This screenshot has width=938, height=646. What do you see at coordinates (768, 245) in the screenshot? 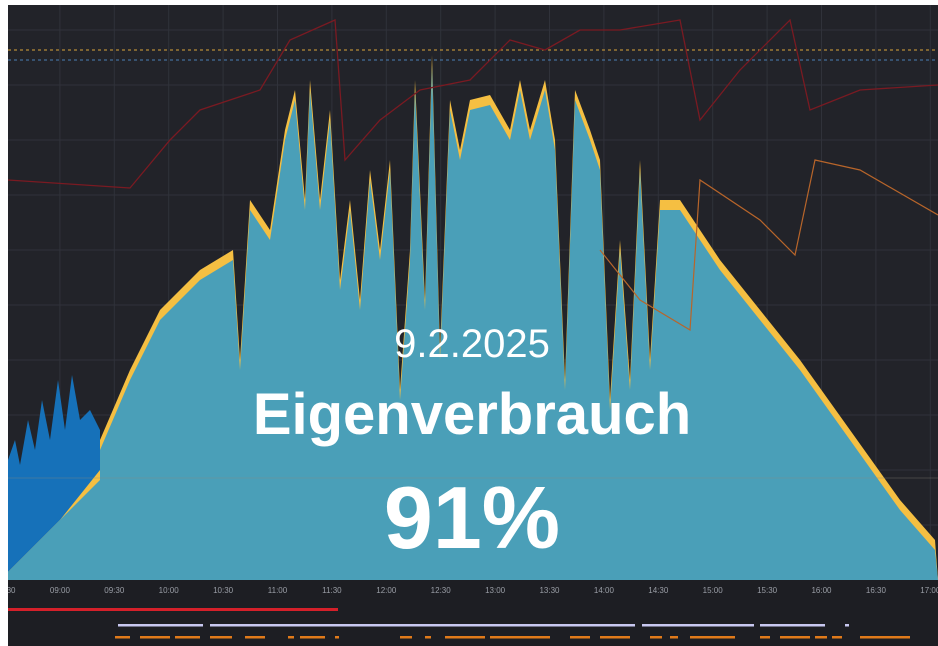
I see `temperature-line` at bounding box center [768, 245].